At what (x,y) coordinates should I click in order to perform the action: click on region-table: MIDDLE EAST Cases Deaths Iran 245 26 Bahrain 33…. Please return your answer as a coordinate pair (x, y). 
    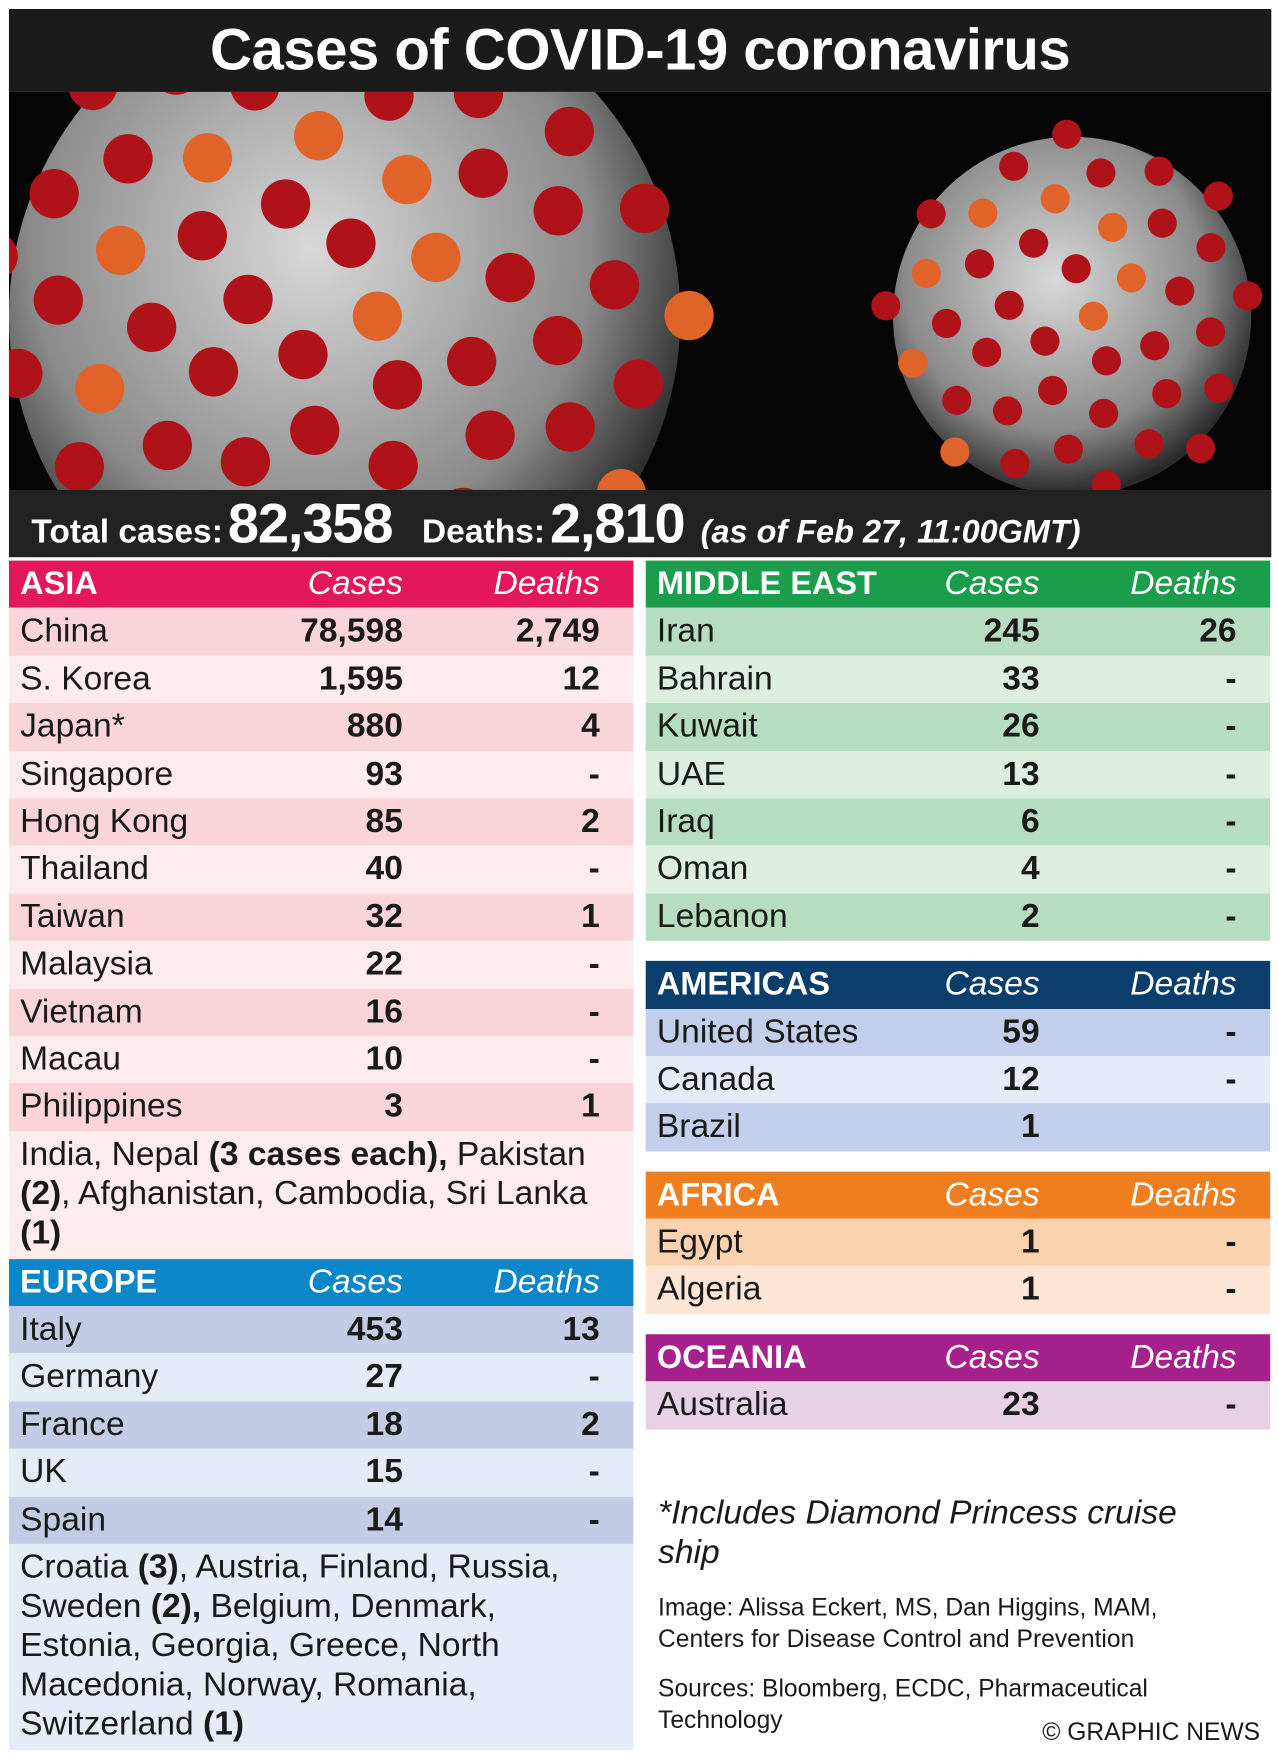
    Looking at the image, I should click on (958, 750).